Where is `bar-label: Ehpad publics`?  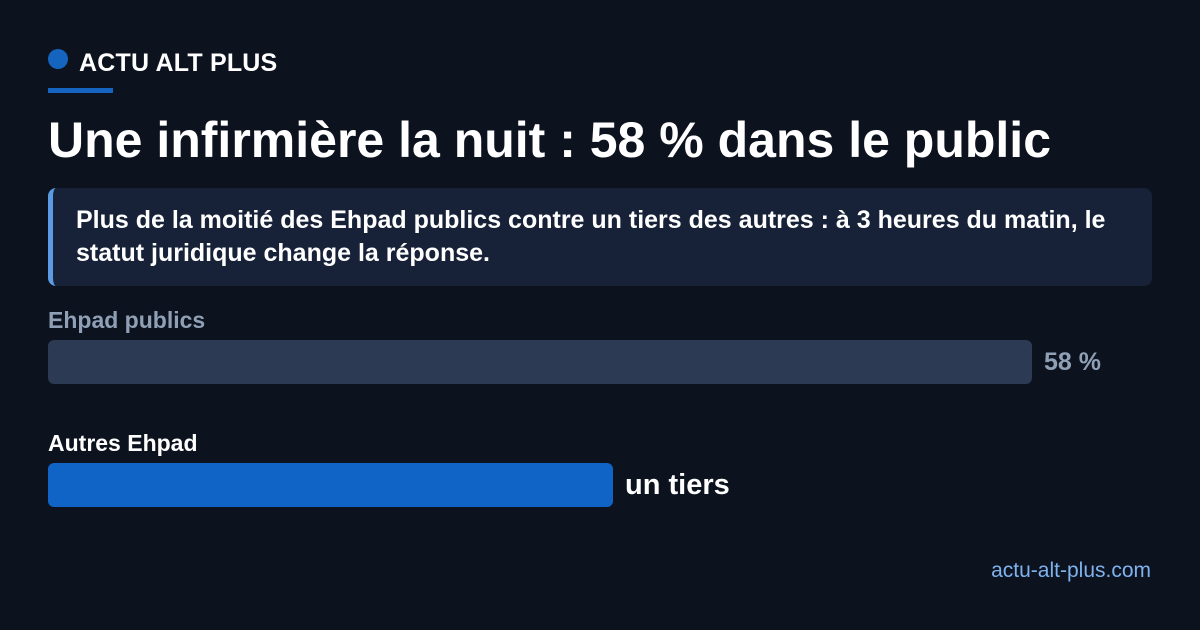
bar-label: Ehpad publics is located at coordinates (127, 320).